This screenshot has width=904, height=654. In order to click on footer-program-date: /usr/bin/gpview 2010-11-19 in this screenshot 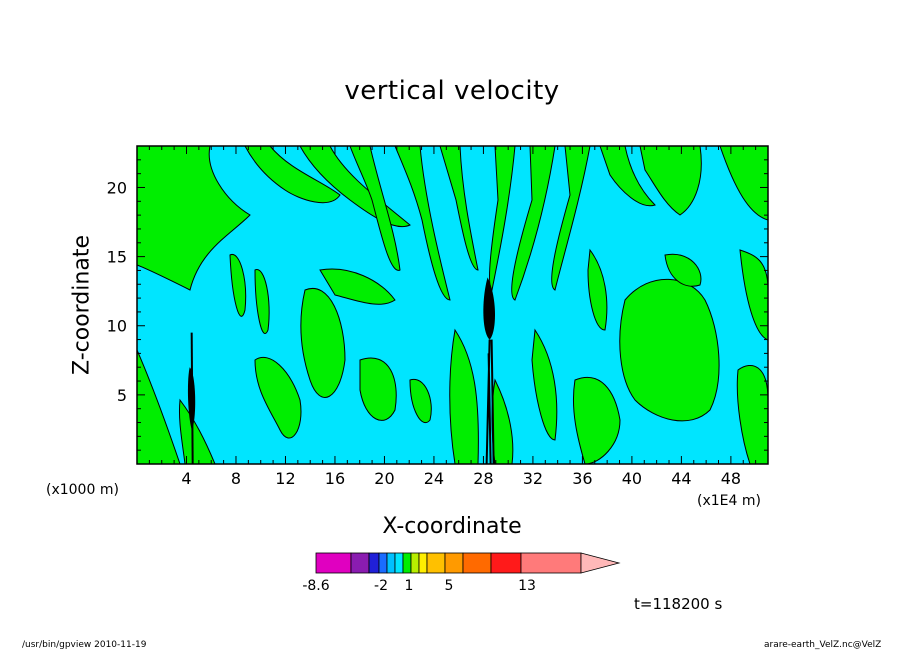, I will do `click(84, 645)`.